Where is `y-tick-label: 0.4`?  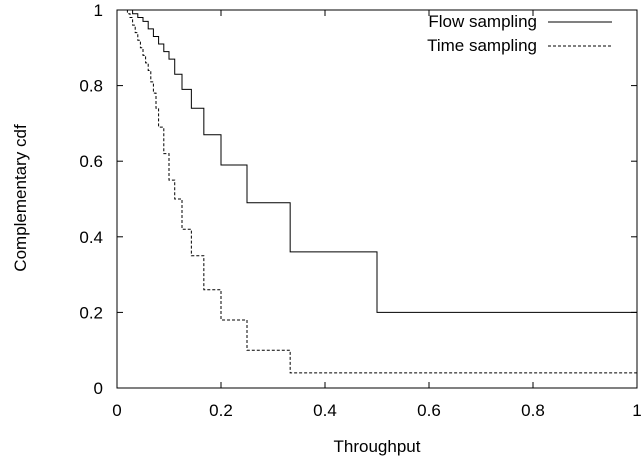 y-tick-label: 0.4 is located at coordinates (91, 237).